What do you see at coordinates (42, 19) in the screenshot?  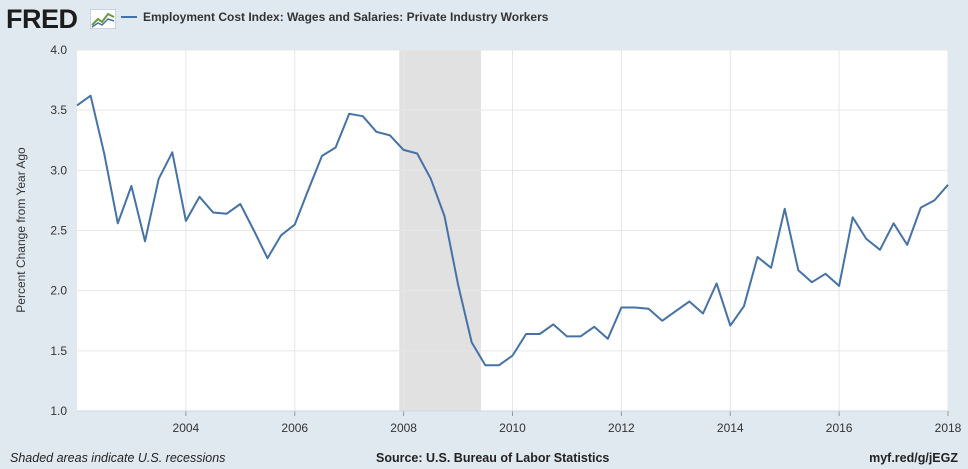 I see `fred-logo: FRED` at bounding box center [42, 19].